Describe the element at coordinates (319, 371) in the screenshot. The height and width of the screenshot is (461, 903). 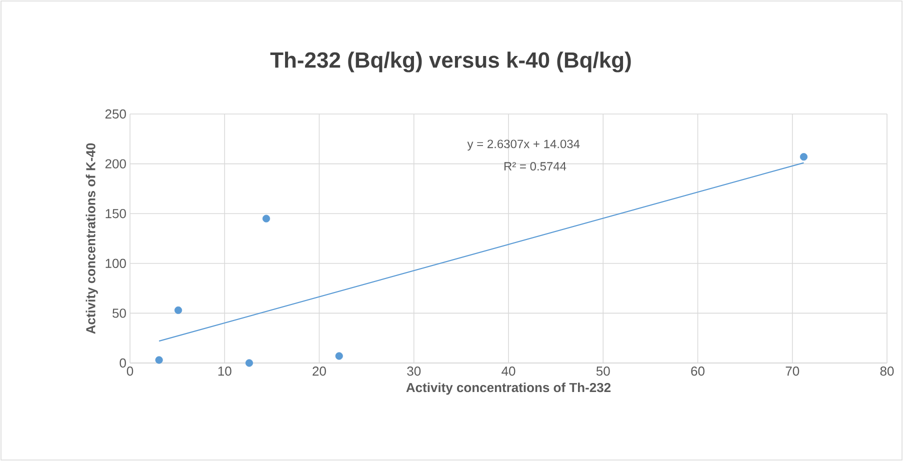
I see `x-tick-label: 20` at that location.